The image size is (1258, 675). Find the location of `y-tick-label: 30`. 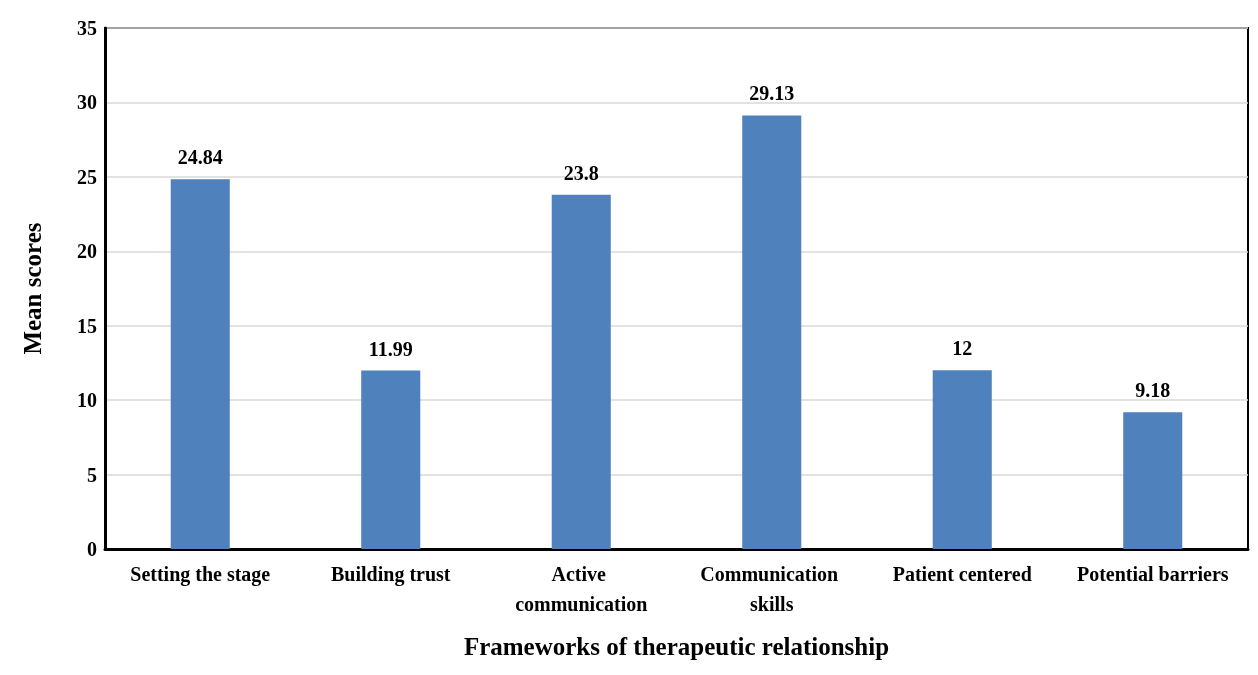

y-tick-label: 30 is located at coordinates (87, 102).